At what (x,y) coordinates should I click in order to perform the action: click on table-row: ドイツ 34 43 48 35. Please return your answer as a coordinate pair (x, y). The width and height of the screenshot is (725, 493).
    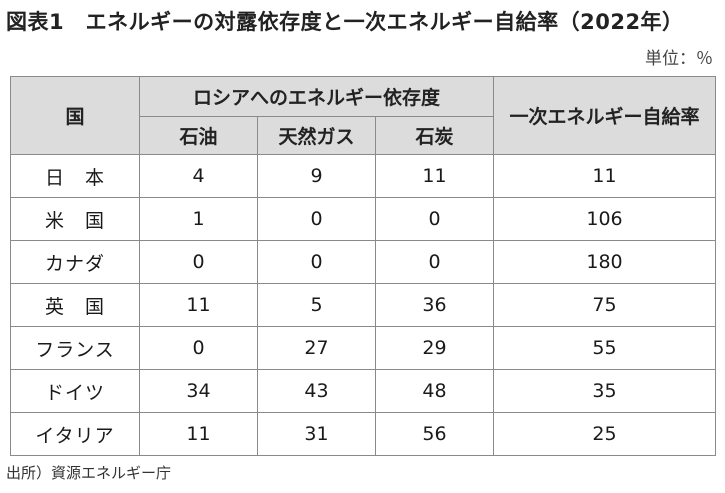
    Looking at the image, I should click on (363, 391).